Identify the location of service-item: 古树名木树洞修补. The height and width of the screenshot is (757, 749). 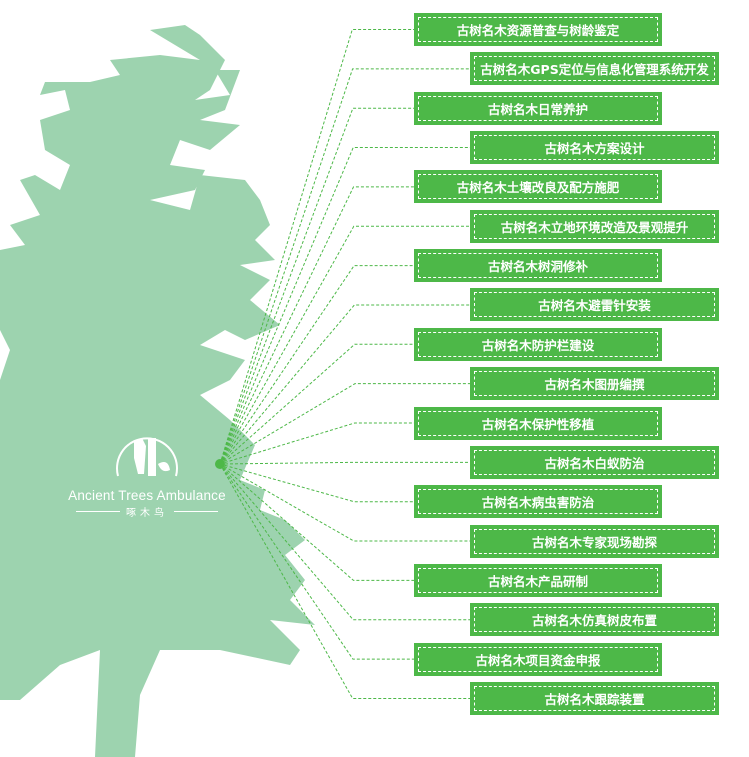
(538, 266).